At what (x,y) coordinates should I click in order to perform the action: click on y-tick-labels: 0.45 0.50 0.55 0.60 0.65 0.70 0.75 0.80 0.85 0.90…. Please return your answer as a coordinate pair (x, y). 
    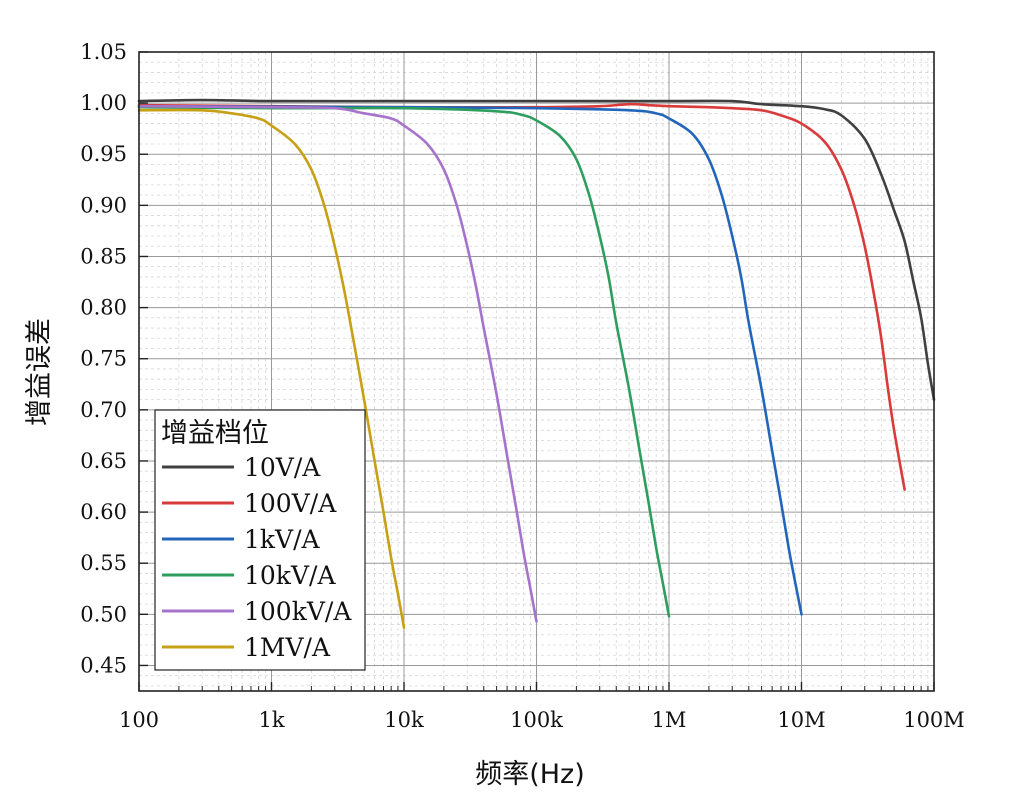
    Looking at the image, I should click on (103, 358).